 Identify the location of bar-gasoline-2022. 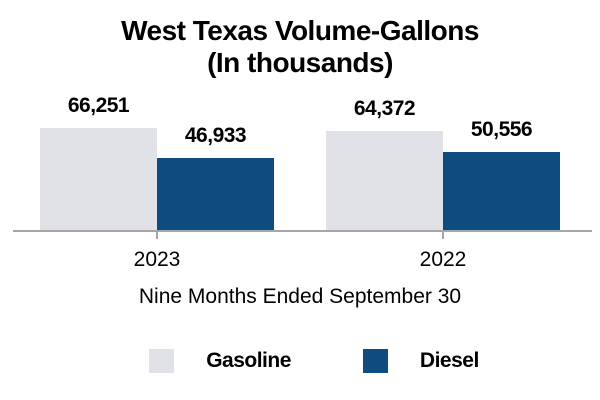
(384, 180).